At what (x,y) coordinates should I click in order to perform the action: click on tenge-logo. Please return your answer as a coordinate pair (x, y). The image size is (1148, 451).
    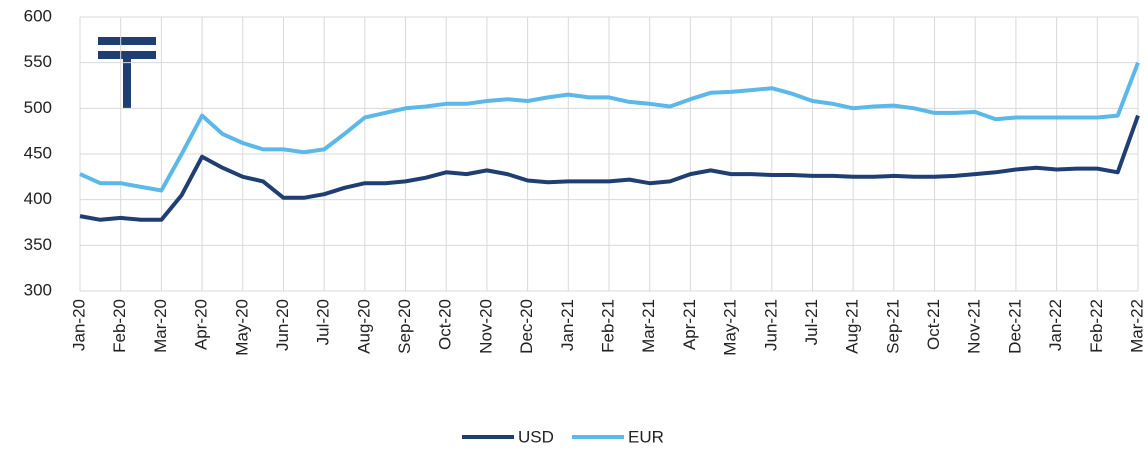
    Looking at the image, I should click on (127, 72).